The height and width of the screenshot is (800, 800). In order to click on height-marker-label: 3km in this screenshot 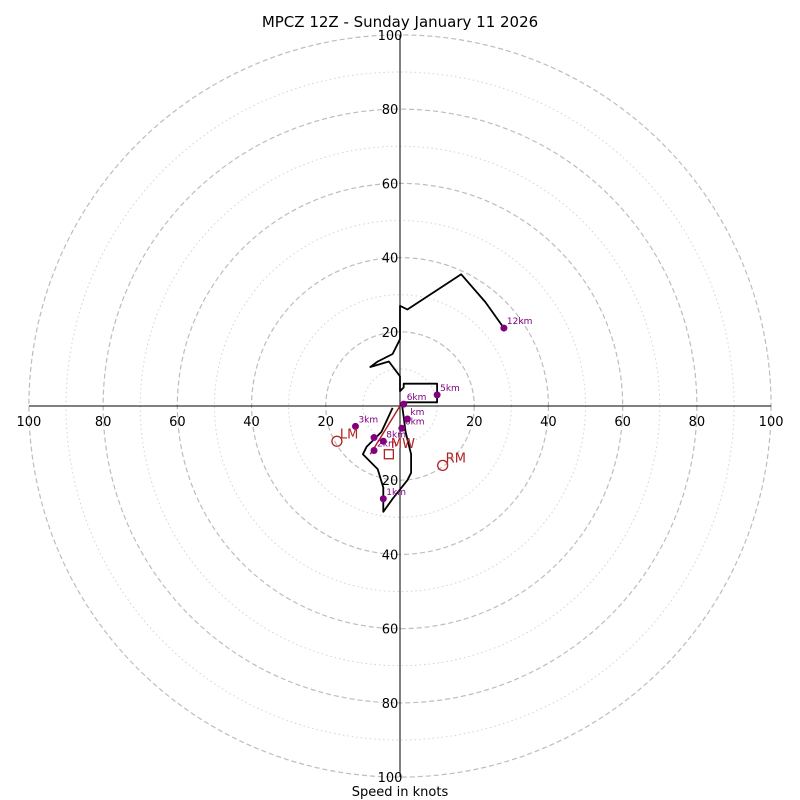, I will do `click(368, 420)`.